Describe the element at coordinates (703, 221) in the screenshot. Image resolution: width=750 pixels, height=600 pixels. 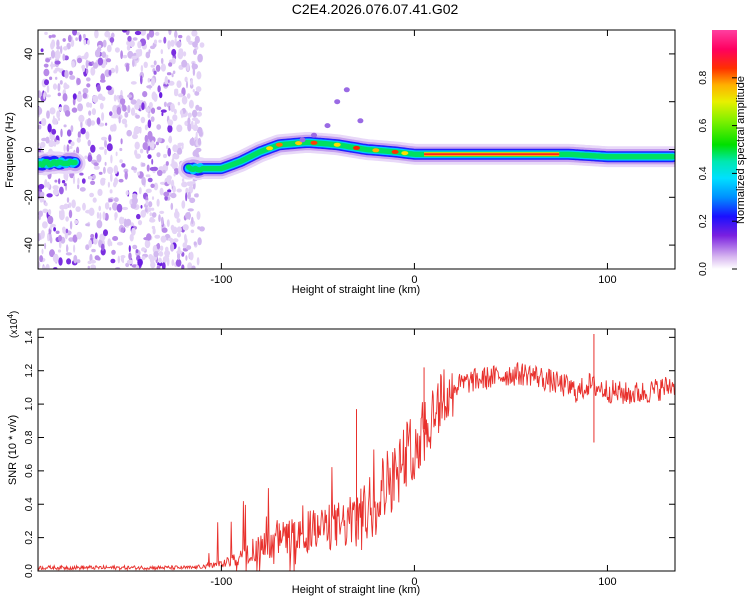
I see `colorbar-tick-label: 0.2` at that location.